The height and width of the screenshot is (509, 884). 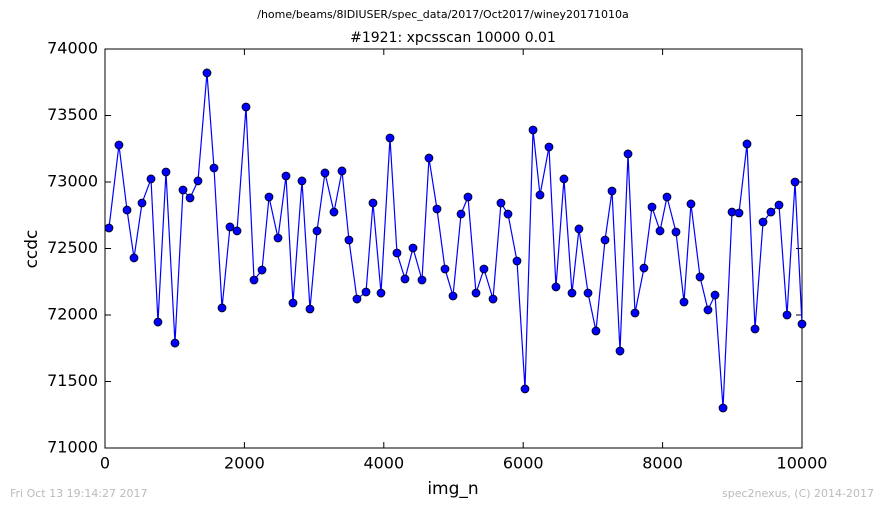 I want to click on y-tick-label: 74000, so click(x=72, y=48).